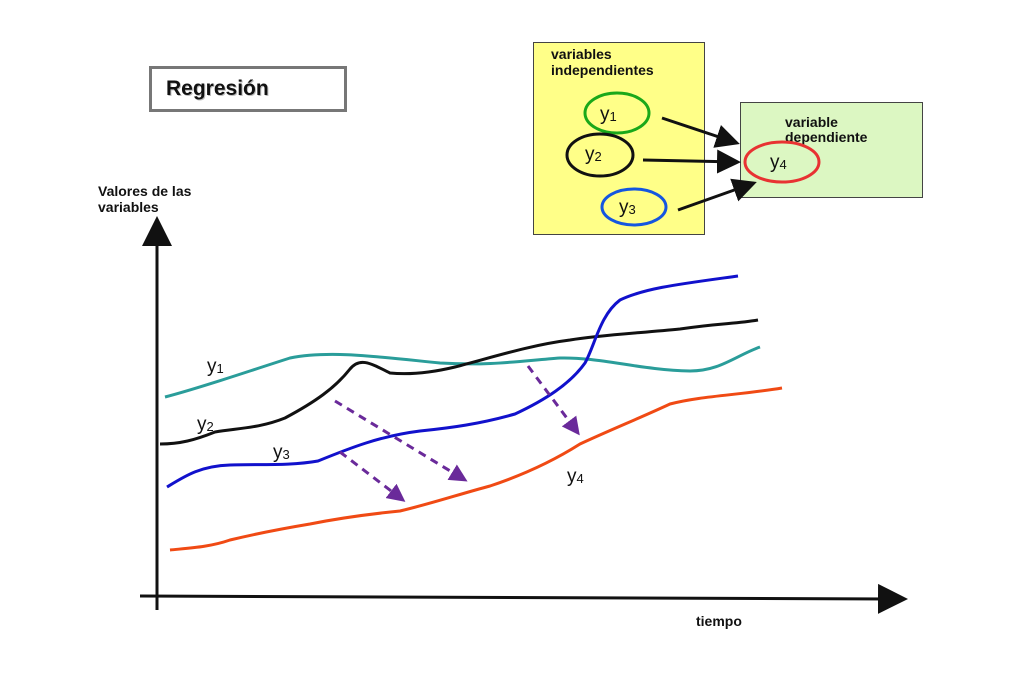  I want to click on curve-y1, so click(462, 372).